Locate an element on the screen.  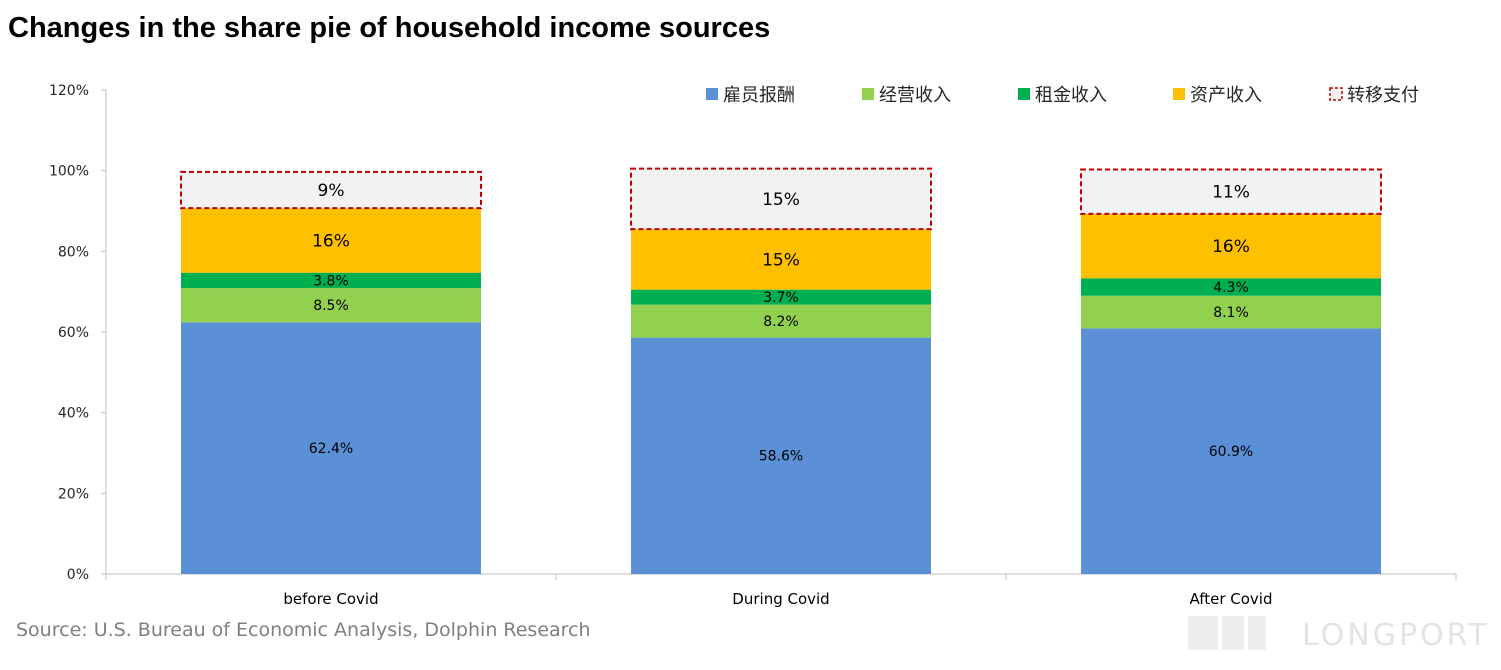
y-tick-label: 120% is located at coordinates (69, 91).